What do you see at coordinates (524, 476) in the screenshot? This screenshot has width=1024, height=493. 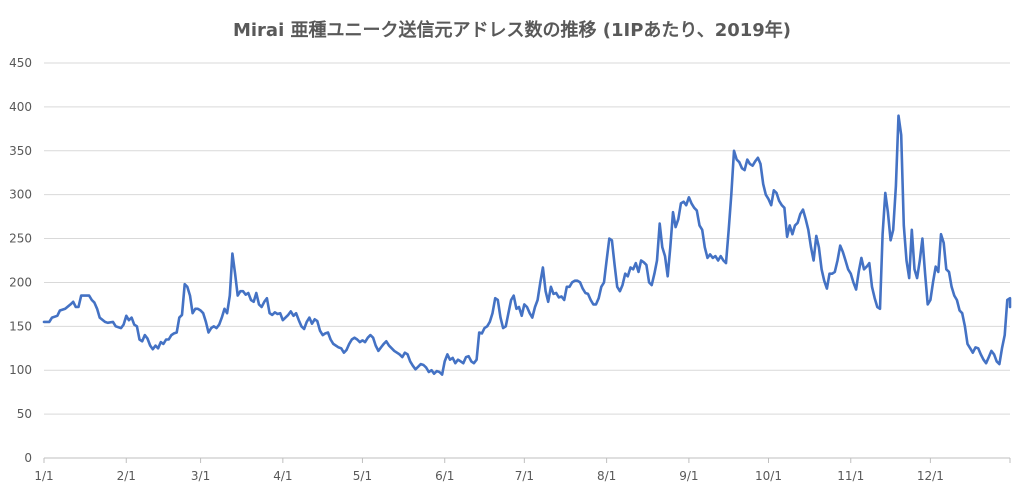 I see `x-tick-label: 7/1` at bounding box center [524, 476].